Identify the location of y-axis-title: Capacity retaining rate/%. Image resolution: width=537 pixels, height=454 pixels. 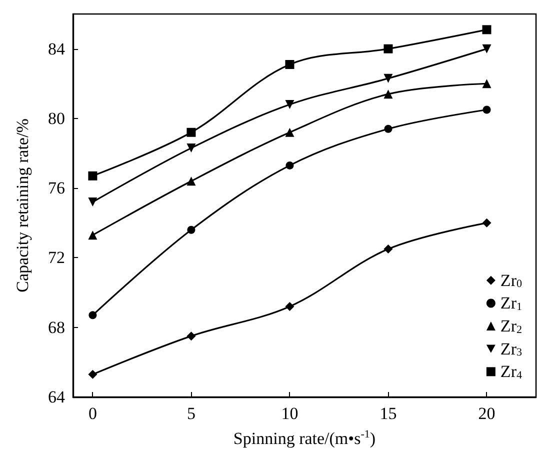
(22, 205).